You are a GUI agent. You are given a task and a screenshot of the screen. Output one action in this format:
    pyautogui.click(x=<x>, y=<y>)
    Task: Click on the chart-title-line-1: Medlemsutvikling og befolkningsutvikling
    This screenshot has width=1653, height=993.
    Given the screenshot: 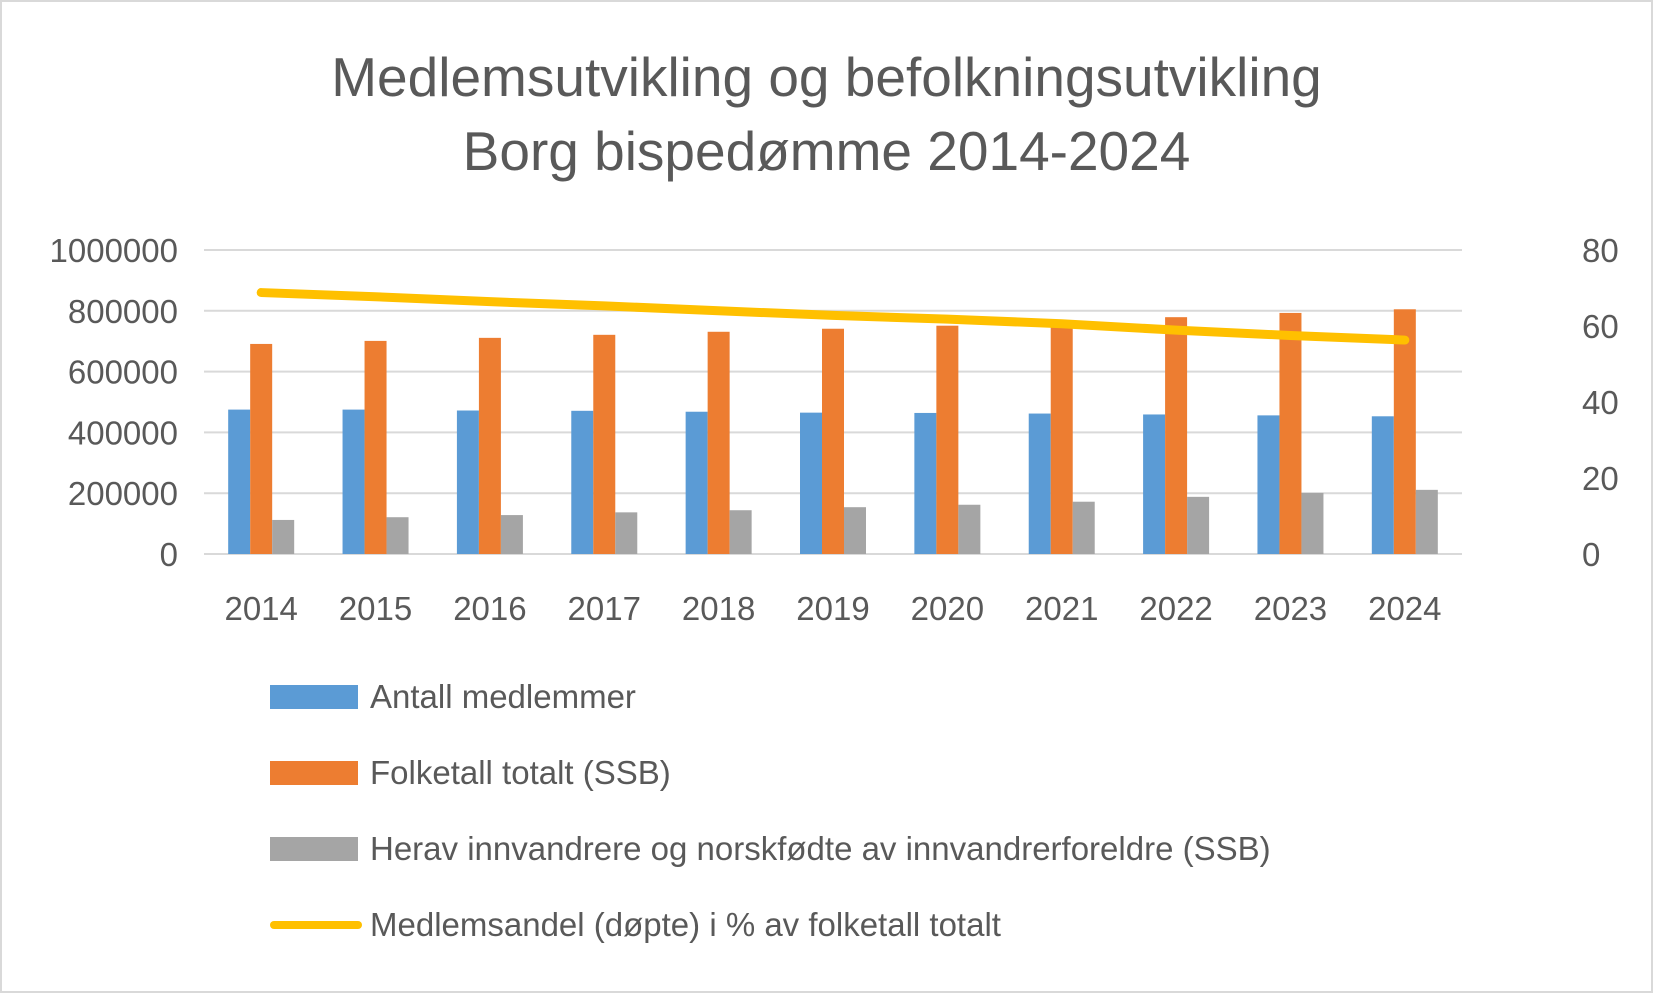 What is the action you would take?
    pyautogui.click(x=826, y=77)
    